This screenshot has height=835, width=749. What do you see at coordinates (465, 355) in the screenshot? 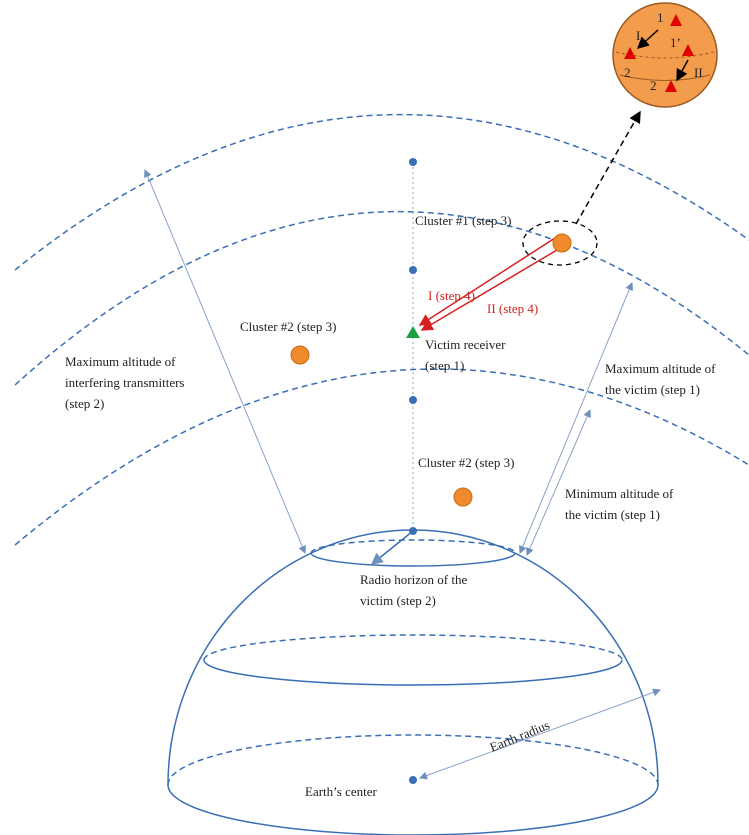
I see `annotation: Victim receiver (step 1)` at bounding box center [465, 355].